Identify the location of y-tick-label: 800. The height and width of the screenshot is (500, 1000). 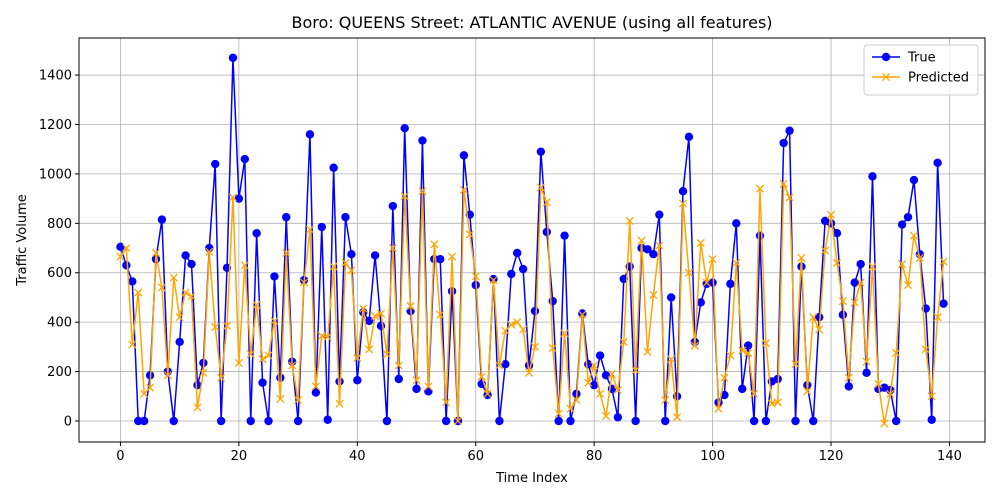
(59, 224).